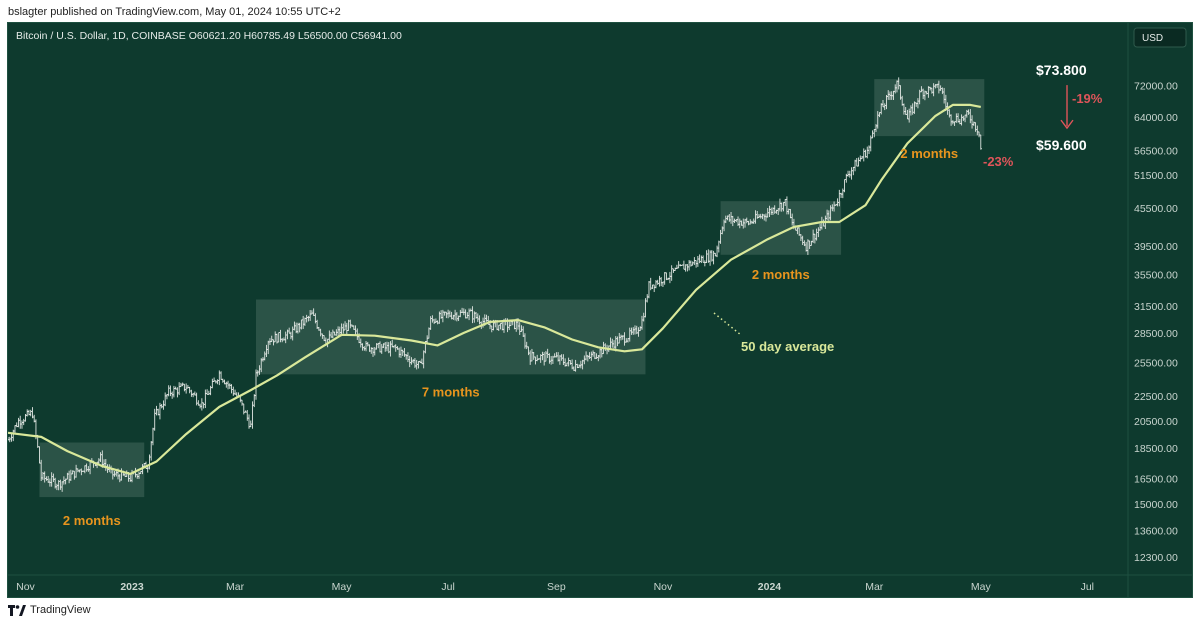 The height and width of the screenshot is (627, 1200). What do you see at coordinates (787, 346) in the screenshot?
I see `ma50-label: 50 day average` at bounding box center [787, 346].